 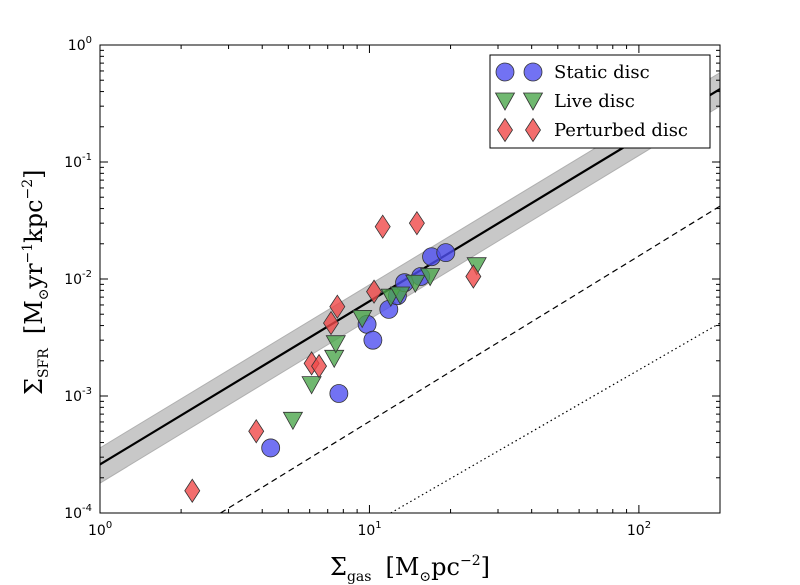 I want to click on dotted-line, so click(x=555, y=417).